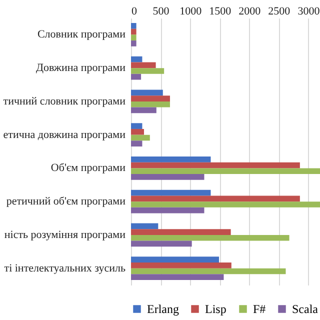 The width and height of the screenshot is (320, 320). Describe the element at coordinates (259, 309) in the screenshot. I see `legend-label: F#` at that location.